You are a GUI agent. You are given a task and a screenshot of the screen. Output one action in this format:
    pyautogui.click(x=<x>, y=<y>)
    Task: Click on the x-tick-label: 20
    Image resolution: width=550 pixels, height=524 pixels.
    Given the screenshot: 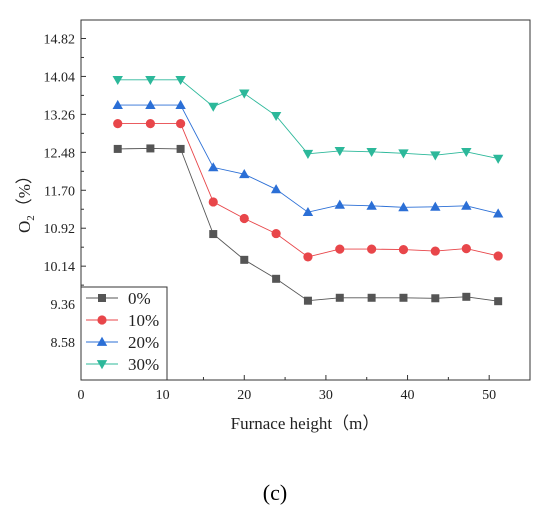 What is the action you would take?
    pyautogui.click(x=244, y=395)
    